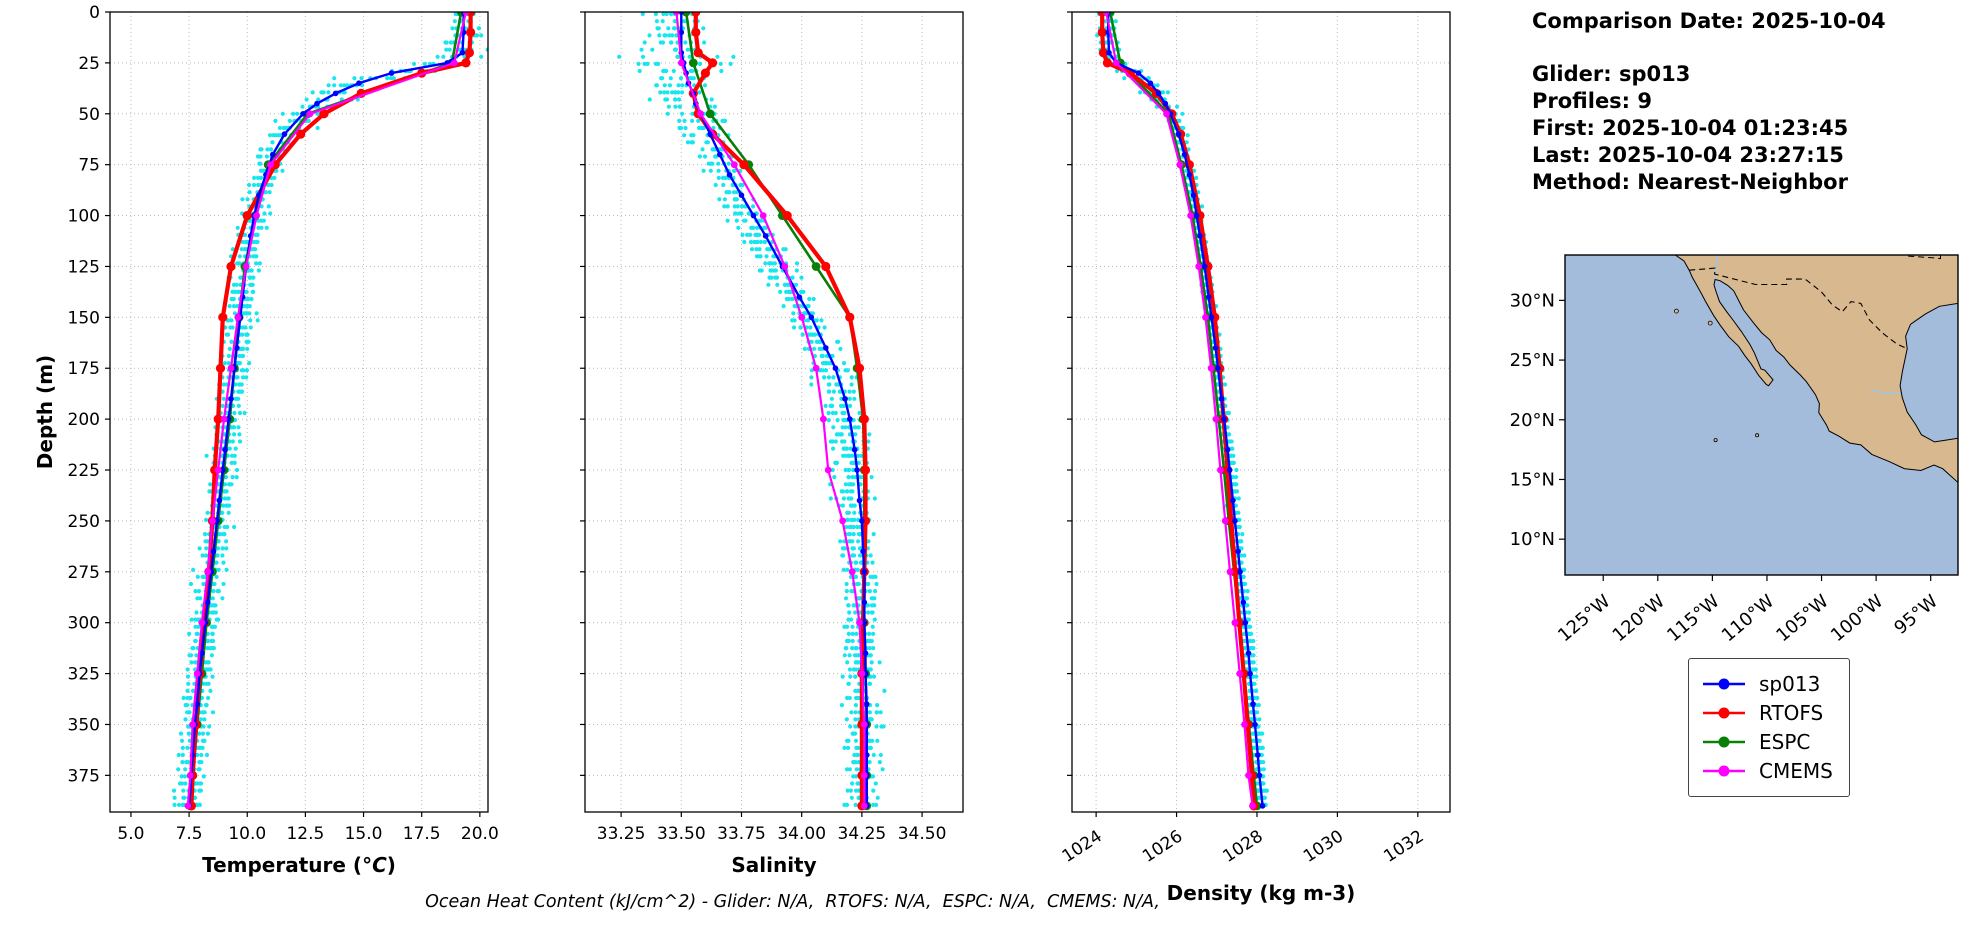 Image resolution: width=1978 pixels, height=934 pixels. Describe the element at coordinates (84, 318) in the screenshot. I see `svg-text: 150` at that location.